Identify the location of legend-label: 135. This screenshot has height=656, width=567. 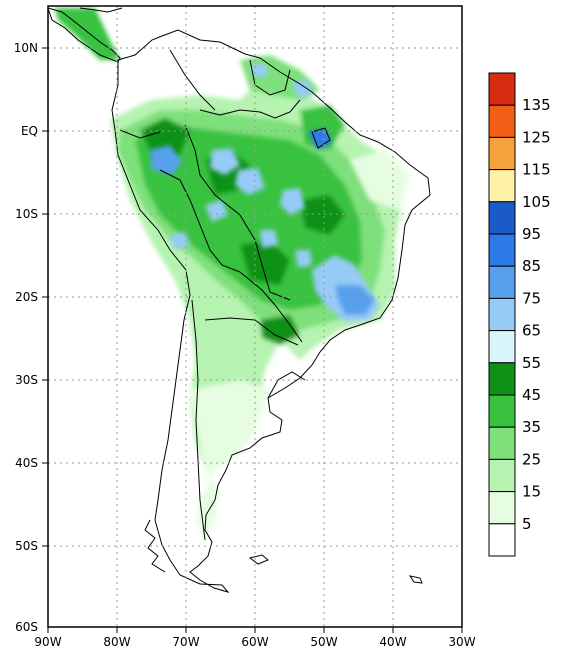
(536, 105).